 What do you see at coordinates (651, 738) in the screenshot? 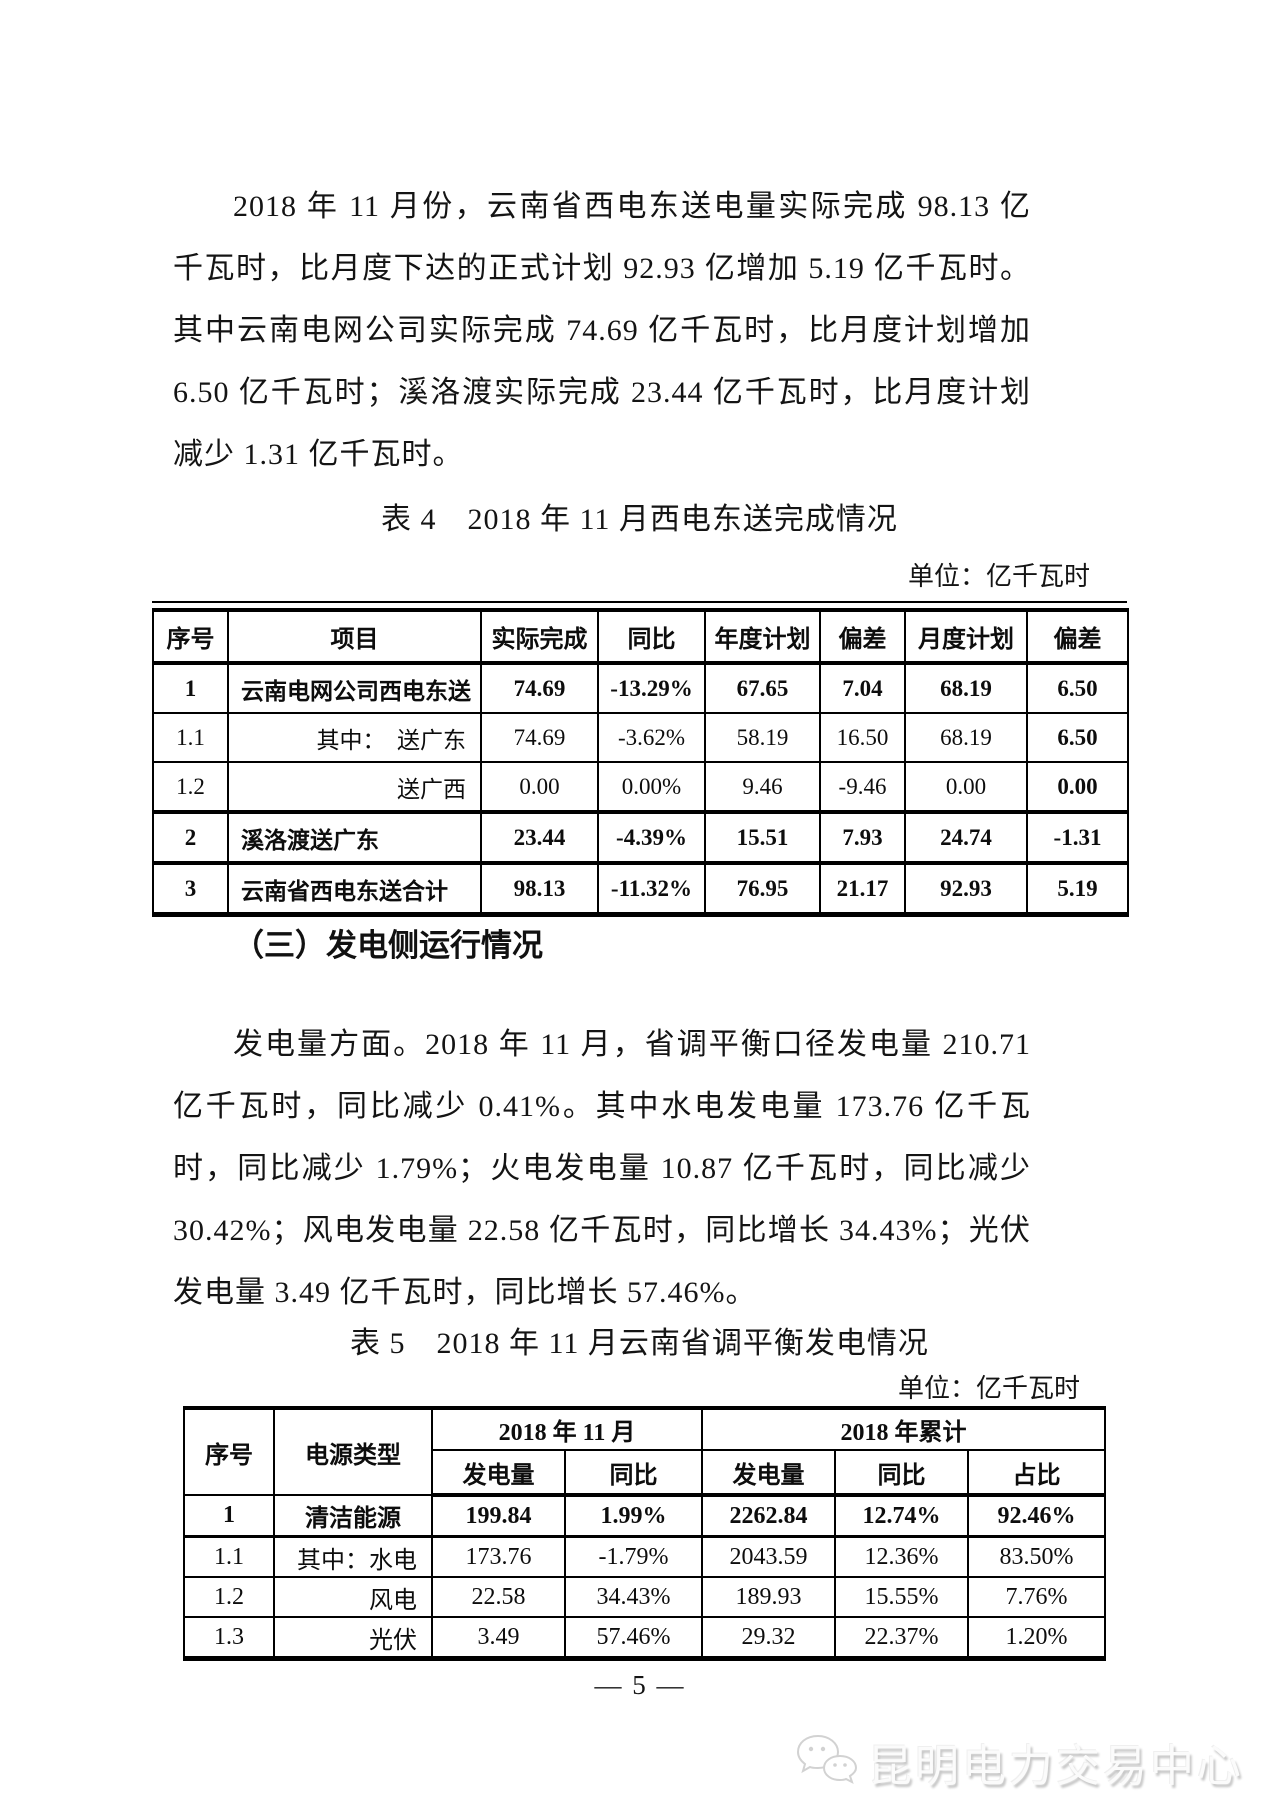
I see `table-cell: -3.62%` at bounding box center [651, 738].